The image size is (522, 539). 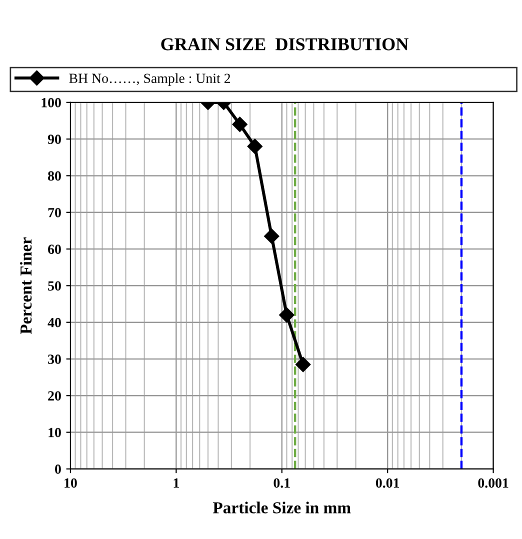 What do you see at coordinates (176, 483) in the screenshot?
I see `x-tick-label: 1` at bounding box center [176, 483].